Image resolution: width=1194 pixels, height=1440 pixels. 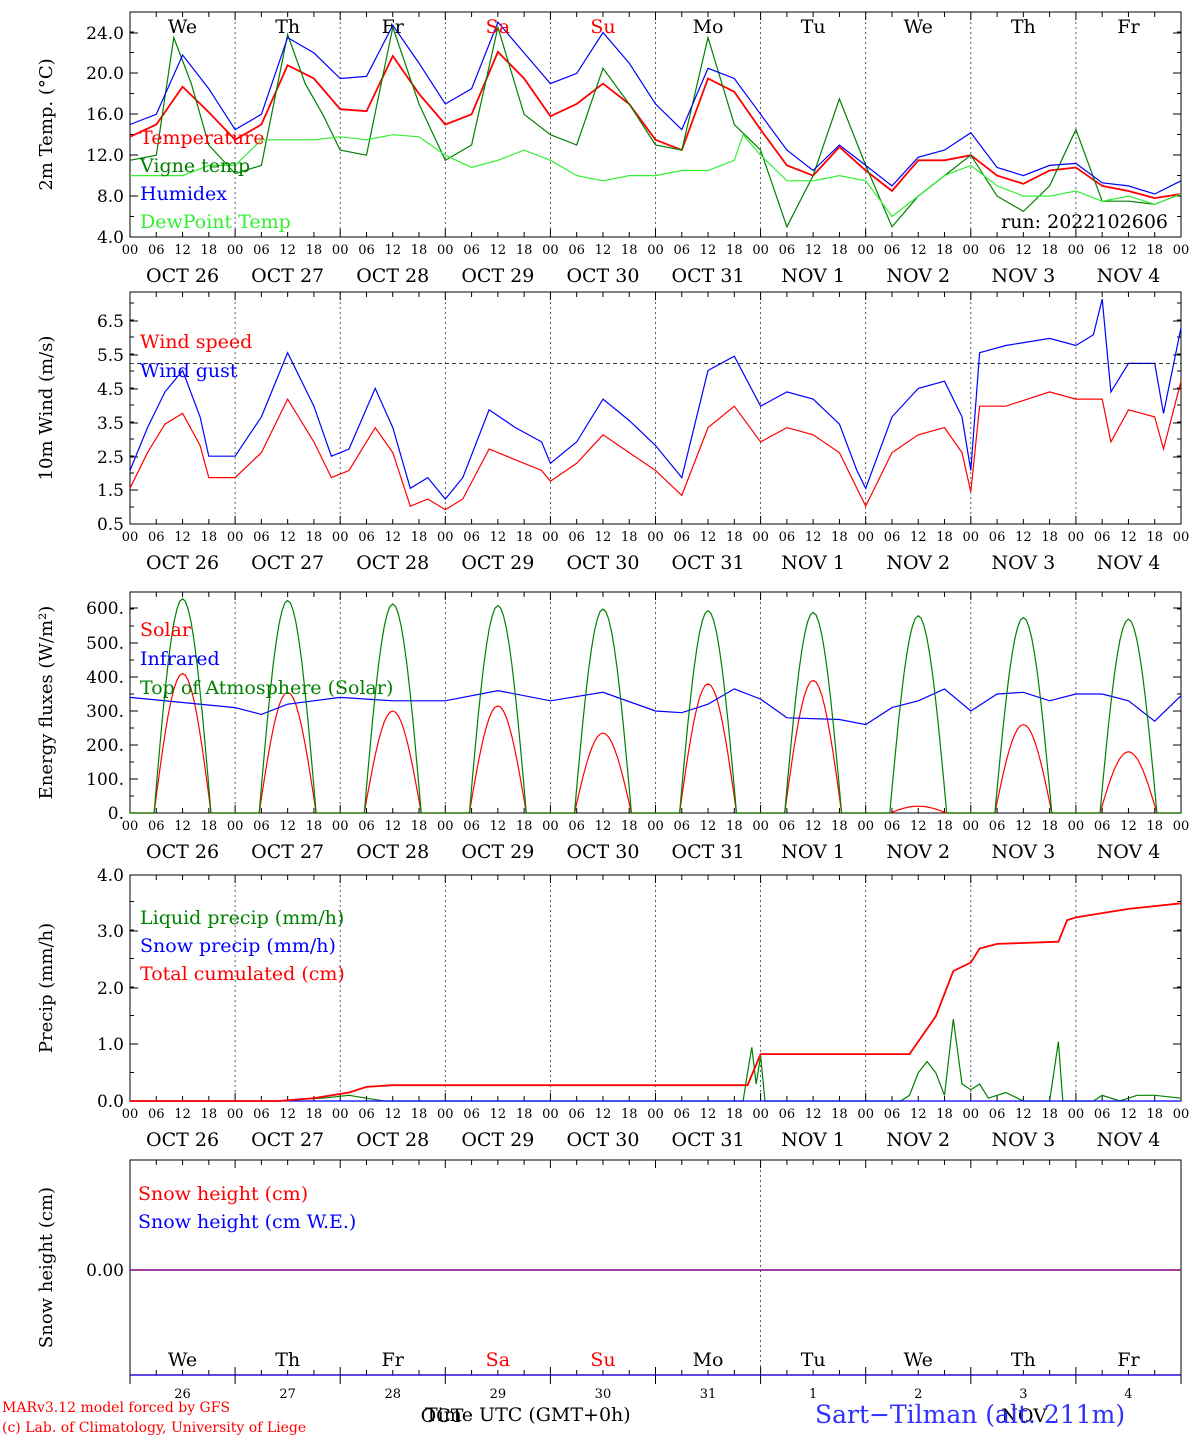 What do you see at coordinates (110, 491) in the screenshot?
I see `y-tick-label: 1.5` at bounding box center [110, 491].